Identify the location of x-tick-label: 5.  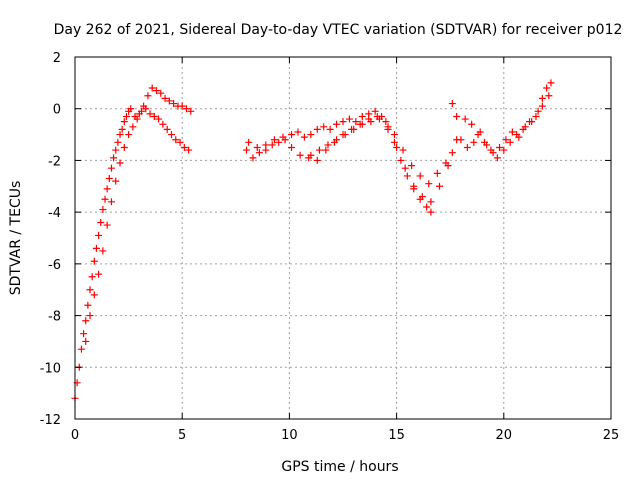
(182, 435).